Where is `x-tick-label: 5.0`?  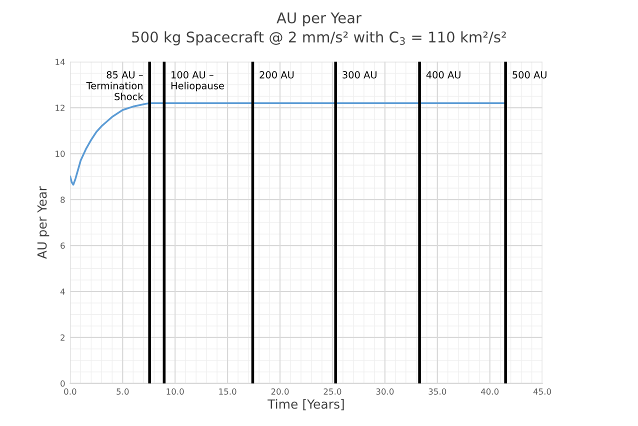 x-tick-label: 5.0 is located at coordinates (122, 391).